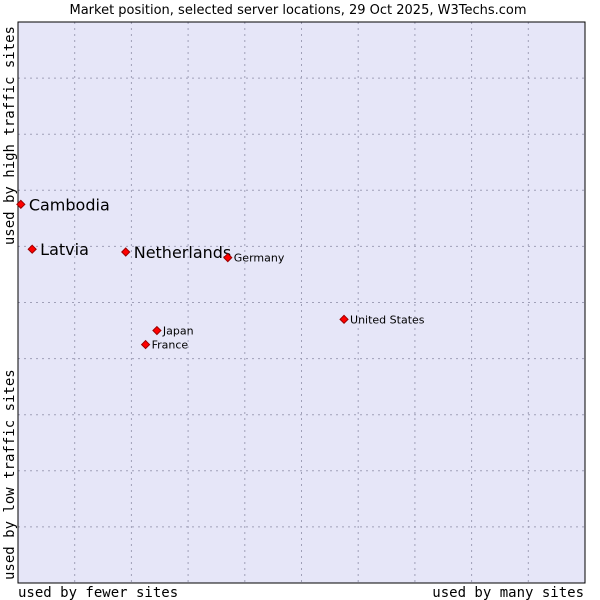 Image resolution: width=600 pixels, height=600 pixels. Describe the element at coordinates (98, 592) in the screenshot. I see `x-axis-label-left: used by fewer sites` at that location.